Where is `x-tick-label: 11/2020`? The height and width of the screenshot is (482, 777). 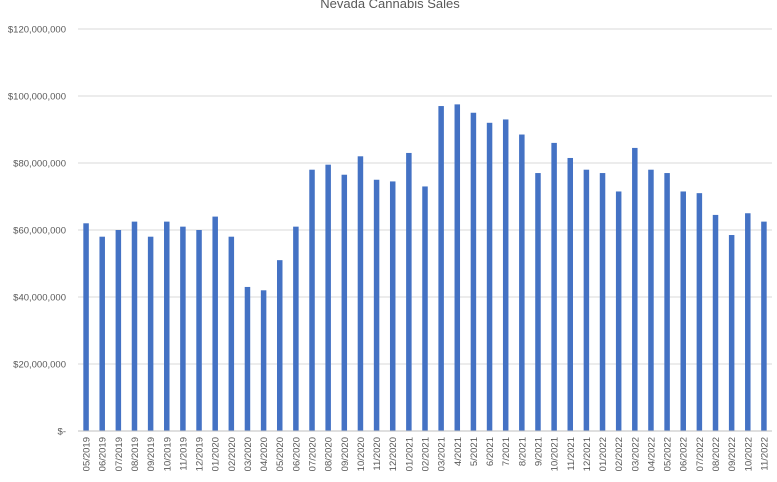
x-tick-label: 11/2020 is located at coordinates (377, 454).